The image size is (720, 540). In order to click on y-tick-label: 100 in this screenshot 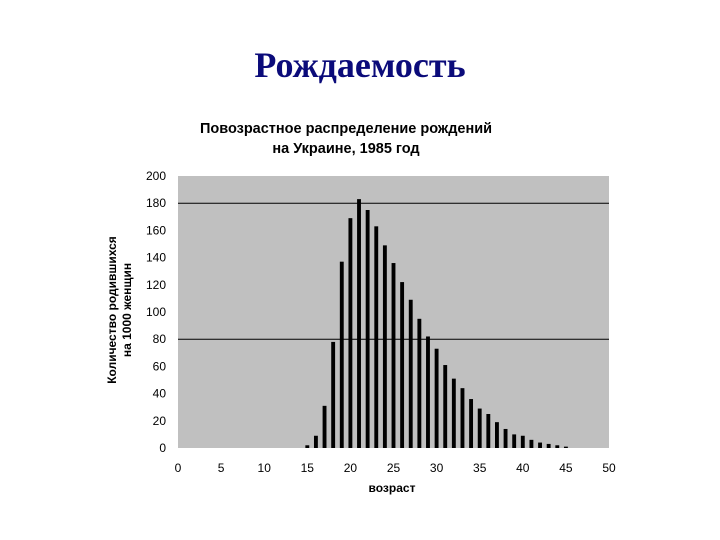, I will do `click(156, 312)`.